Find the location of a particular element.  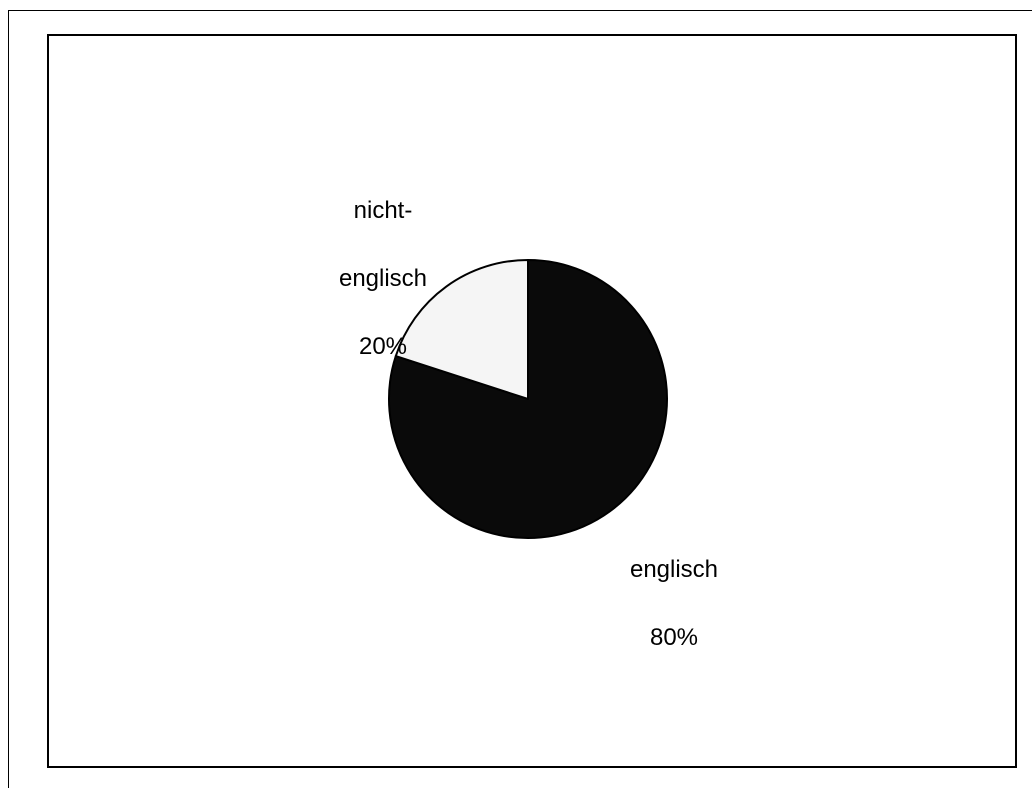

pie-slice-nicht-englisch is located at coordinates (461, 329).